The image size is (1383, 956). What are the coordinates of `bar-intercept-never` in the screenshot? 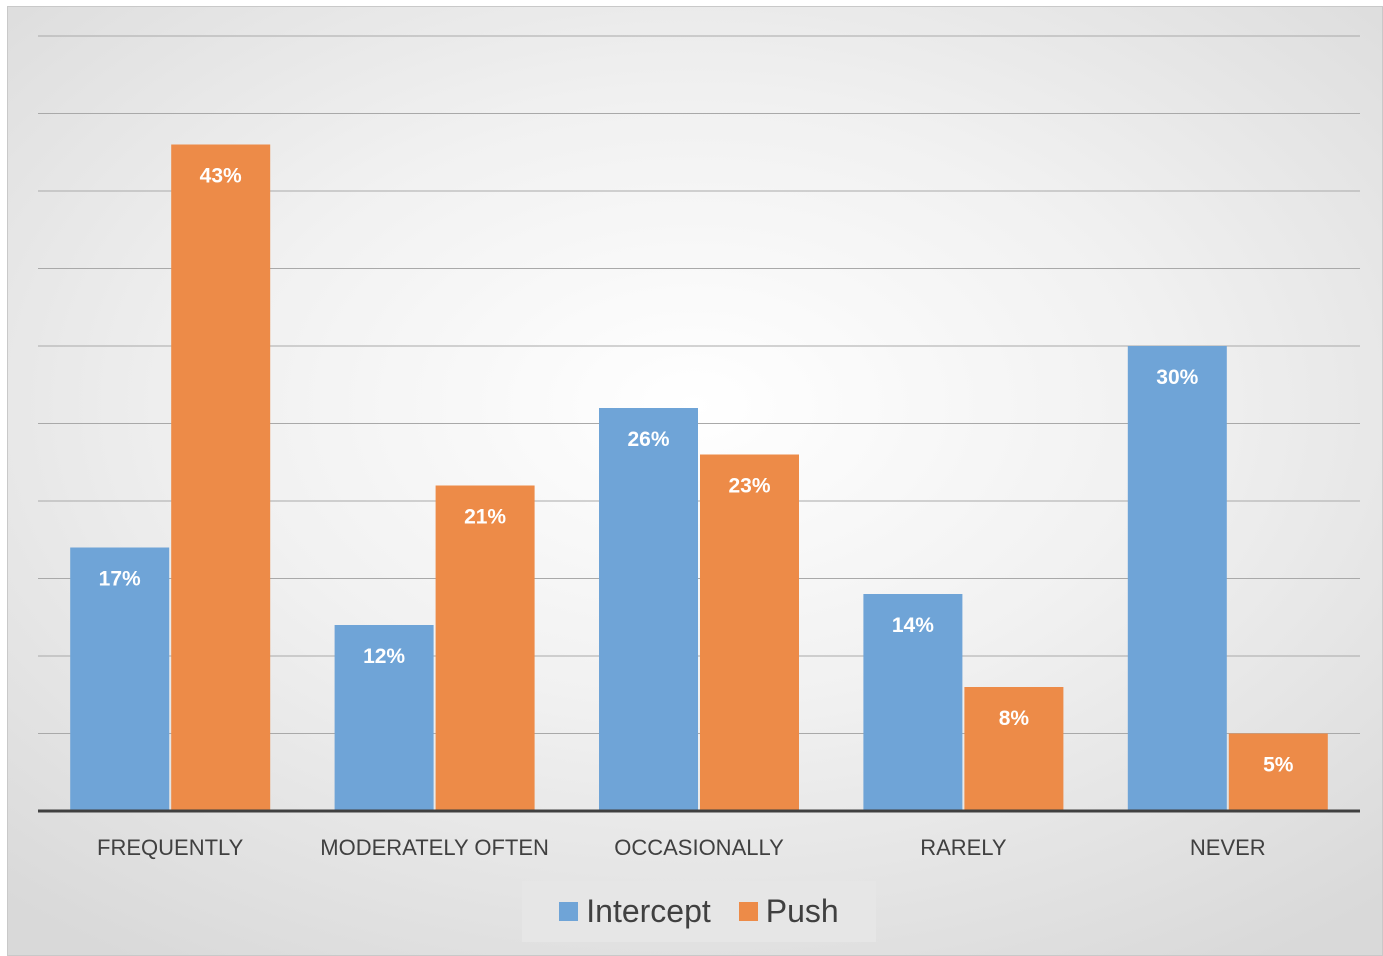 It's located at (1177, 578).